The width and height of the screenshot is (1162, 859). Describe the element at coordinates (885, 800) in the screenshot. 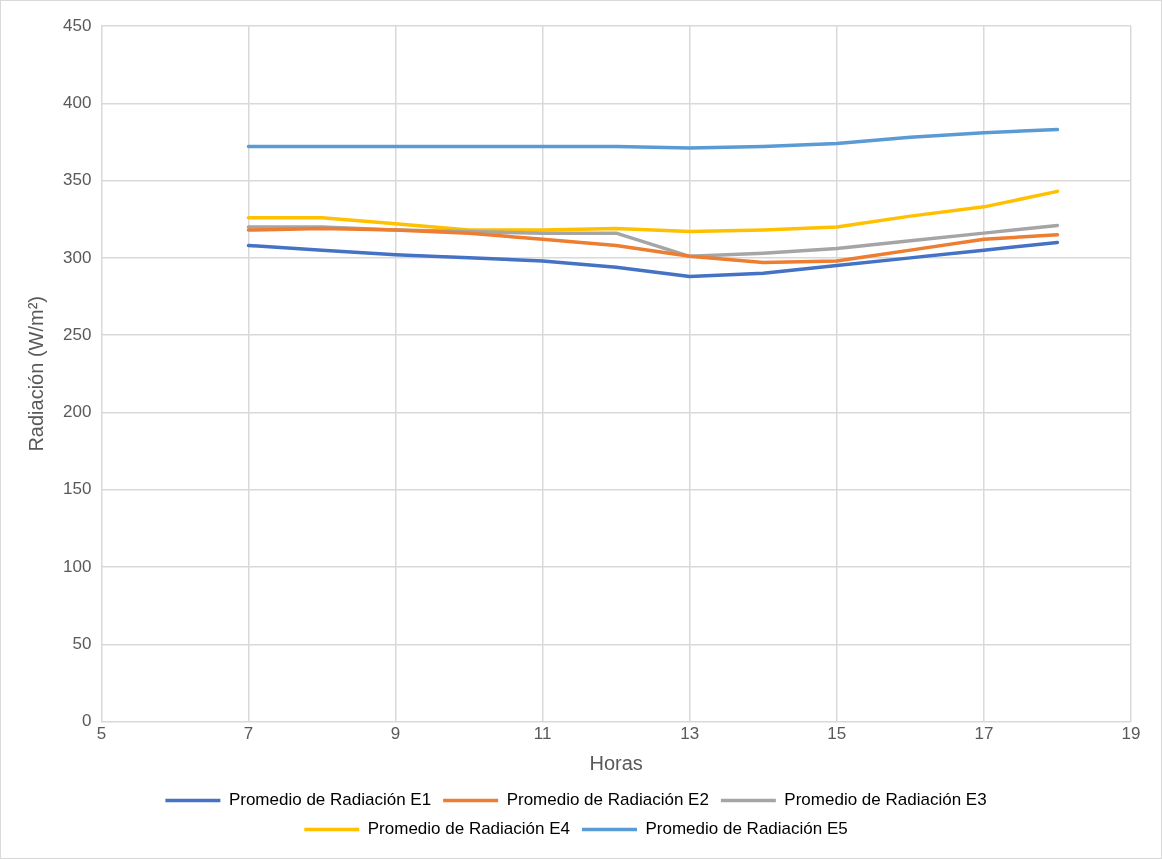

I see `legend-label: Promedio de Radiación E3` at that location.